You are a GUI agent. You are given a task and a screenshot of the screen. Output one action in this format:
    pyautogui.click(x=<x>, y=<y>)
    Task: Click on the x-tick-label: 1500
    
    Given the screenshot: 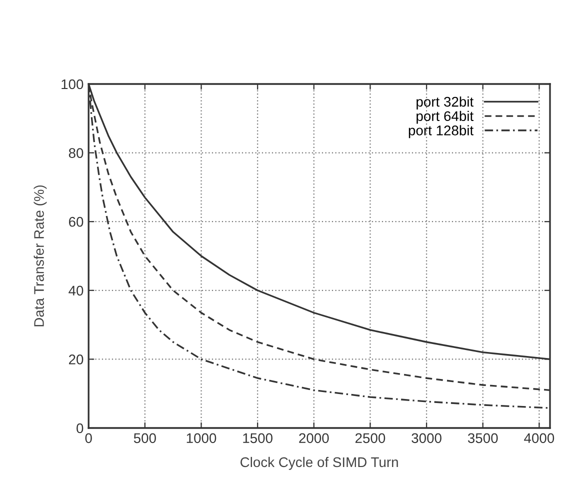 What is the action you would take?
    pyautogui.click(x=257, y=438)
    